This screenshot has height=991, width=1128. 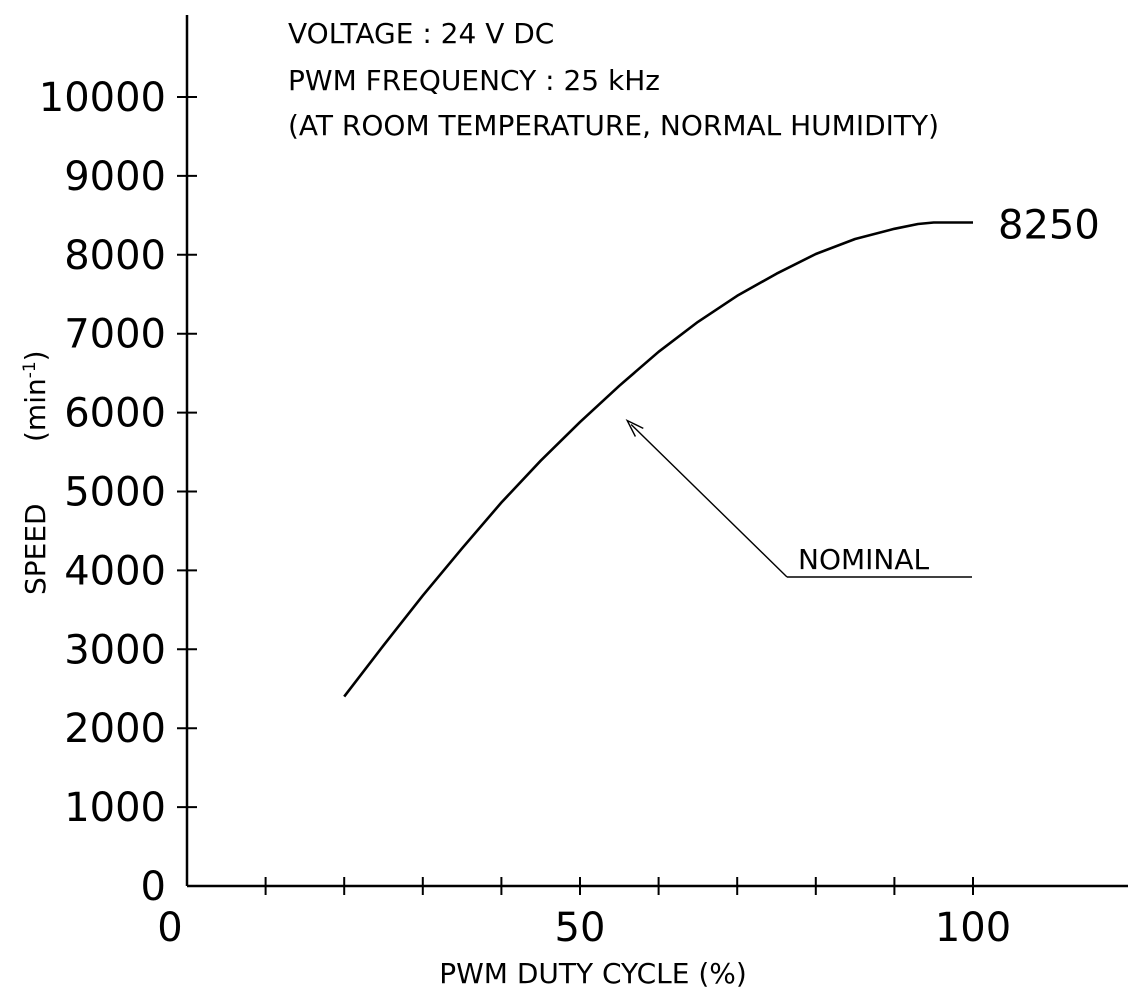 I want to click on end-value-label: 8250, so click(x=1049, y=225).